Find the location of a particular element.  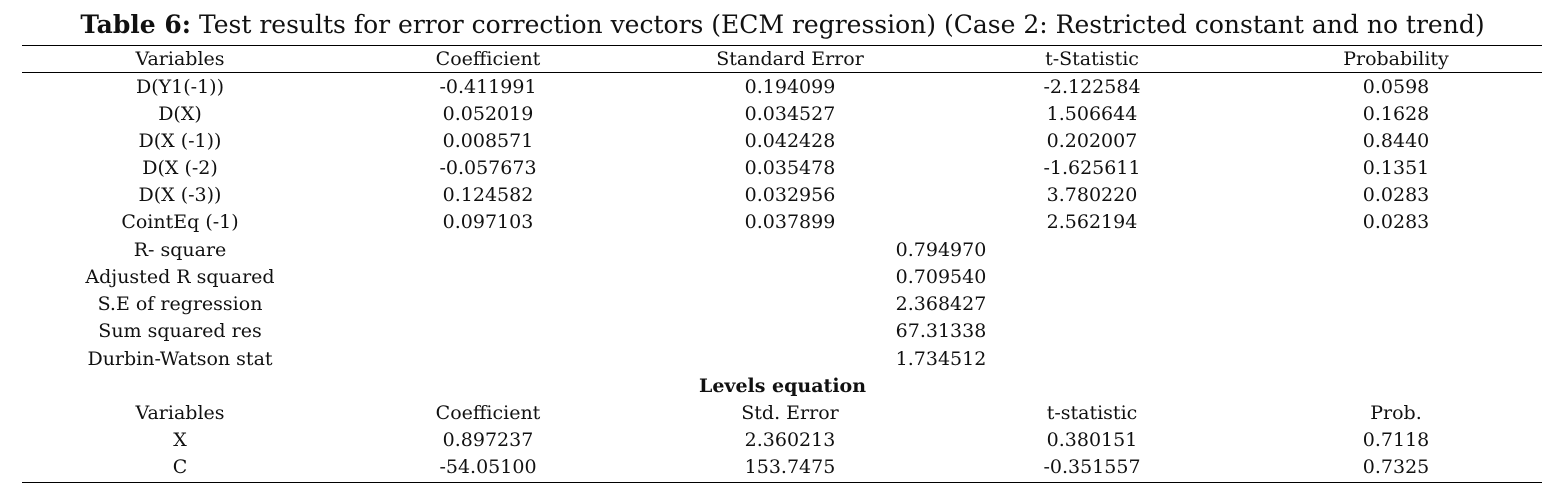

caption-label: Table 6: is located at coordinates (136, 24).